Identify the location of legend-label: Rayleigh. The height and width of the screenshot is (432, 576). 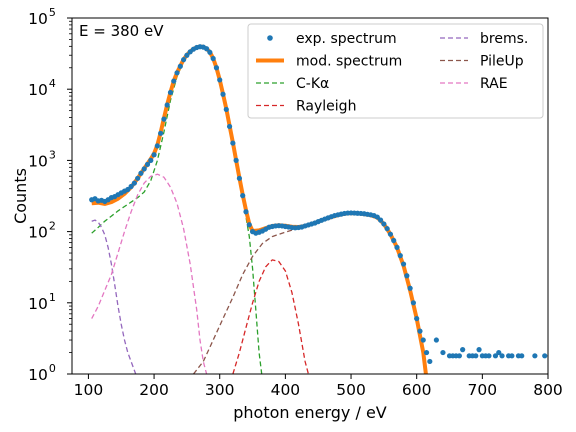
(326, 107).